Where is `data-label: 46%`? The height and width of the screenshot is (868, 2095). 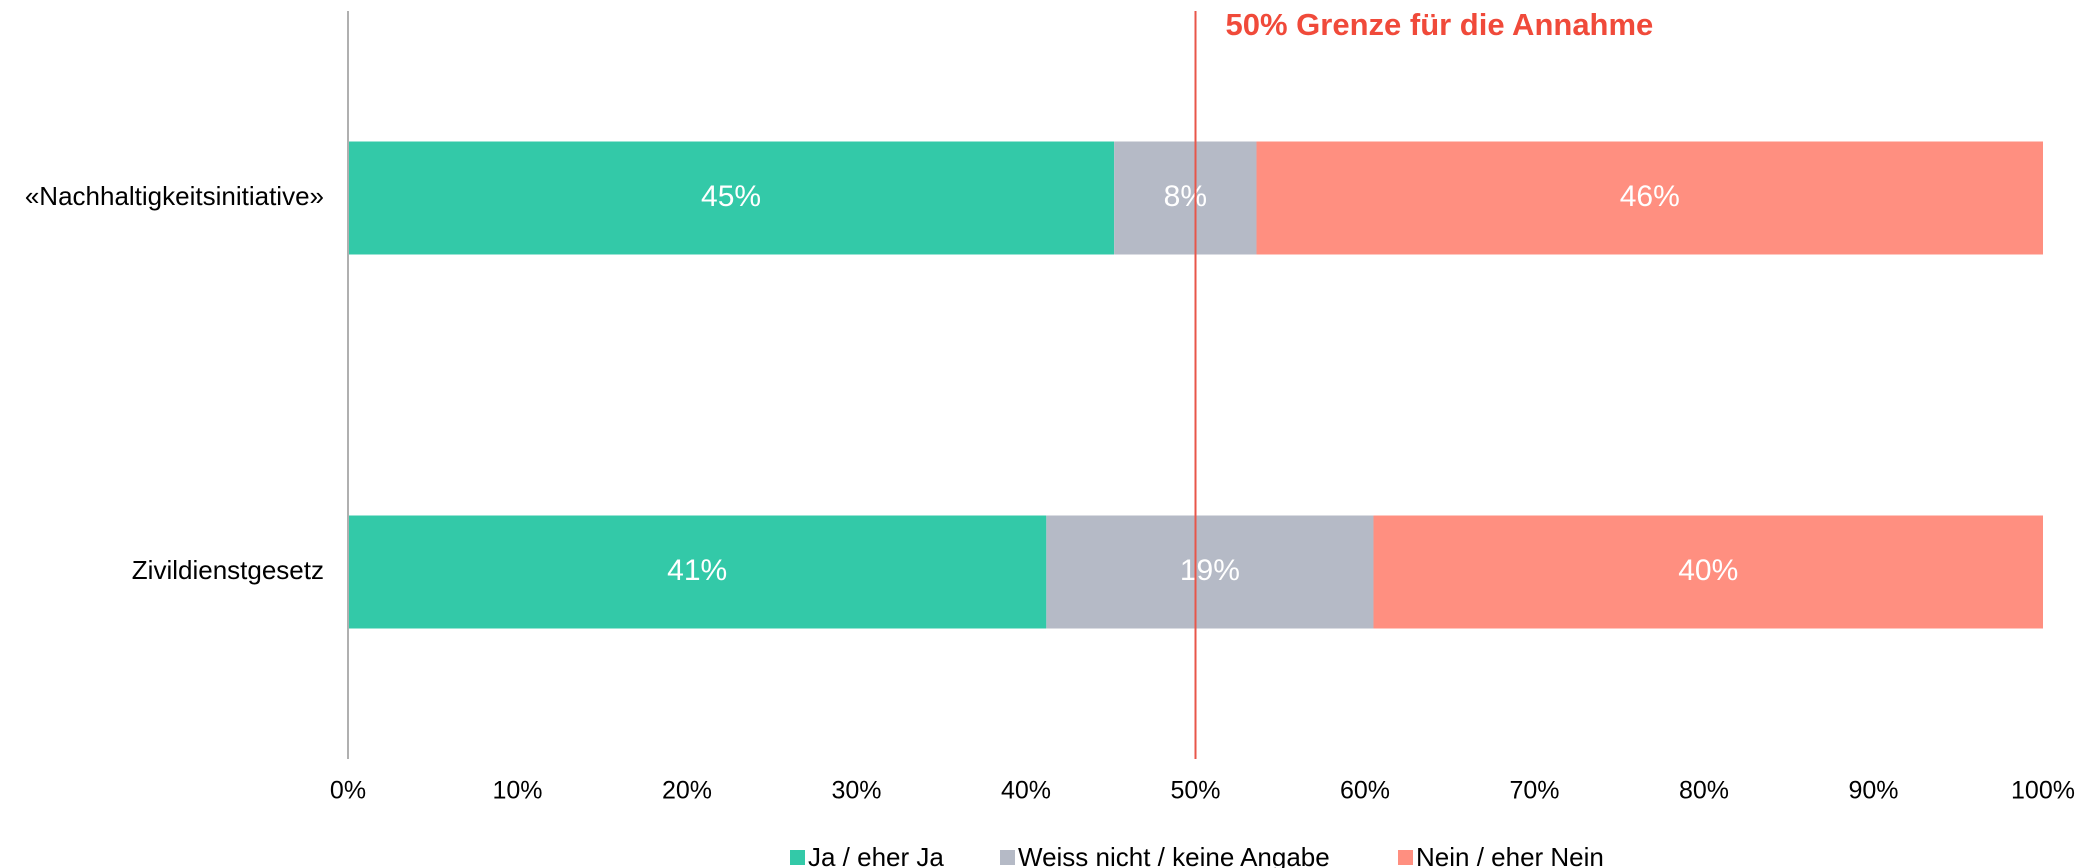 data-label: 46% is located at coordinates (1650, 196).